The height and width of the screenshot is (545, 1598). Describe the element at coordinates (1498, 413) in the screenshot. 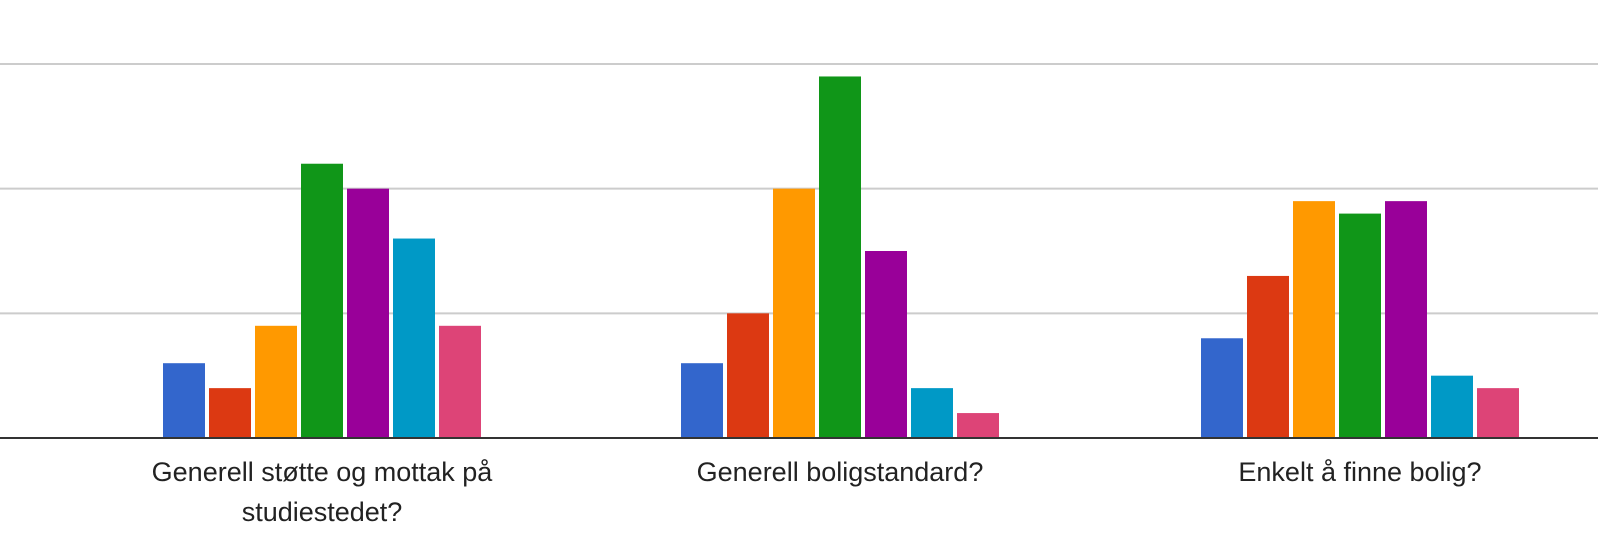

I see `bar-cat3-series7` at that location.